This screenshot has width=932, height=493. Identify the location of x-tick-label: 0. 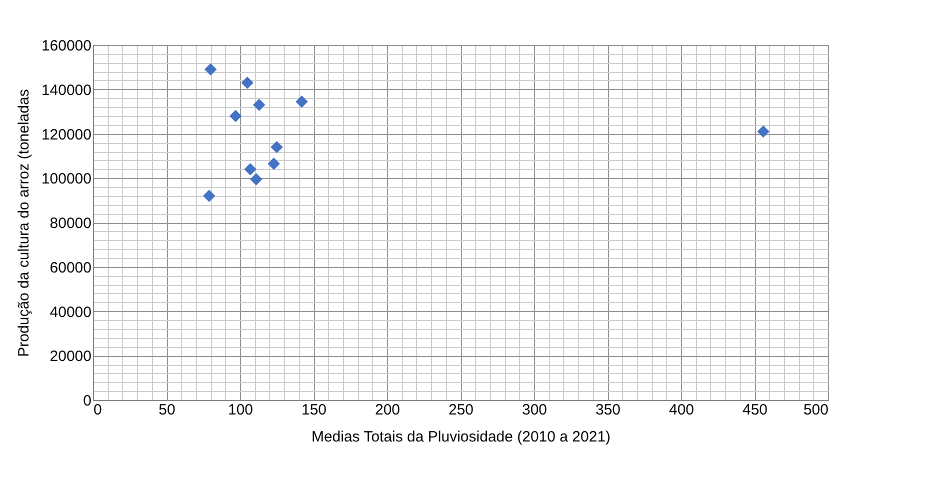
(98, 410).